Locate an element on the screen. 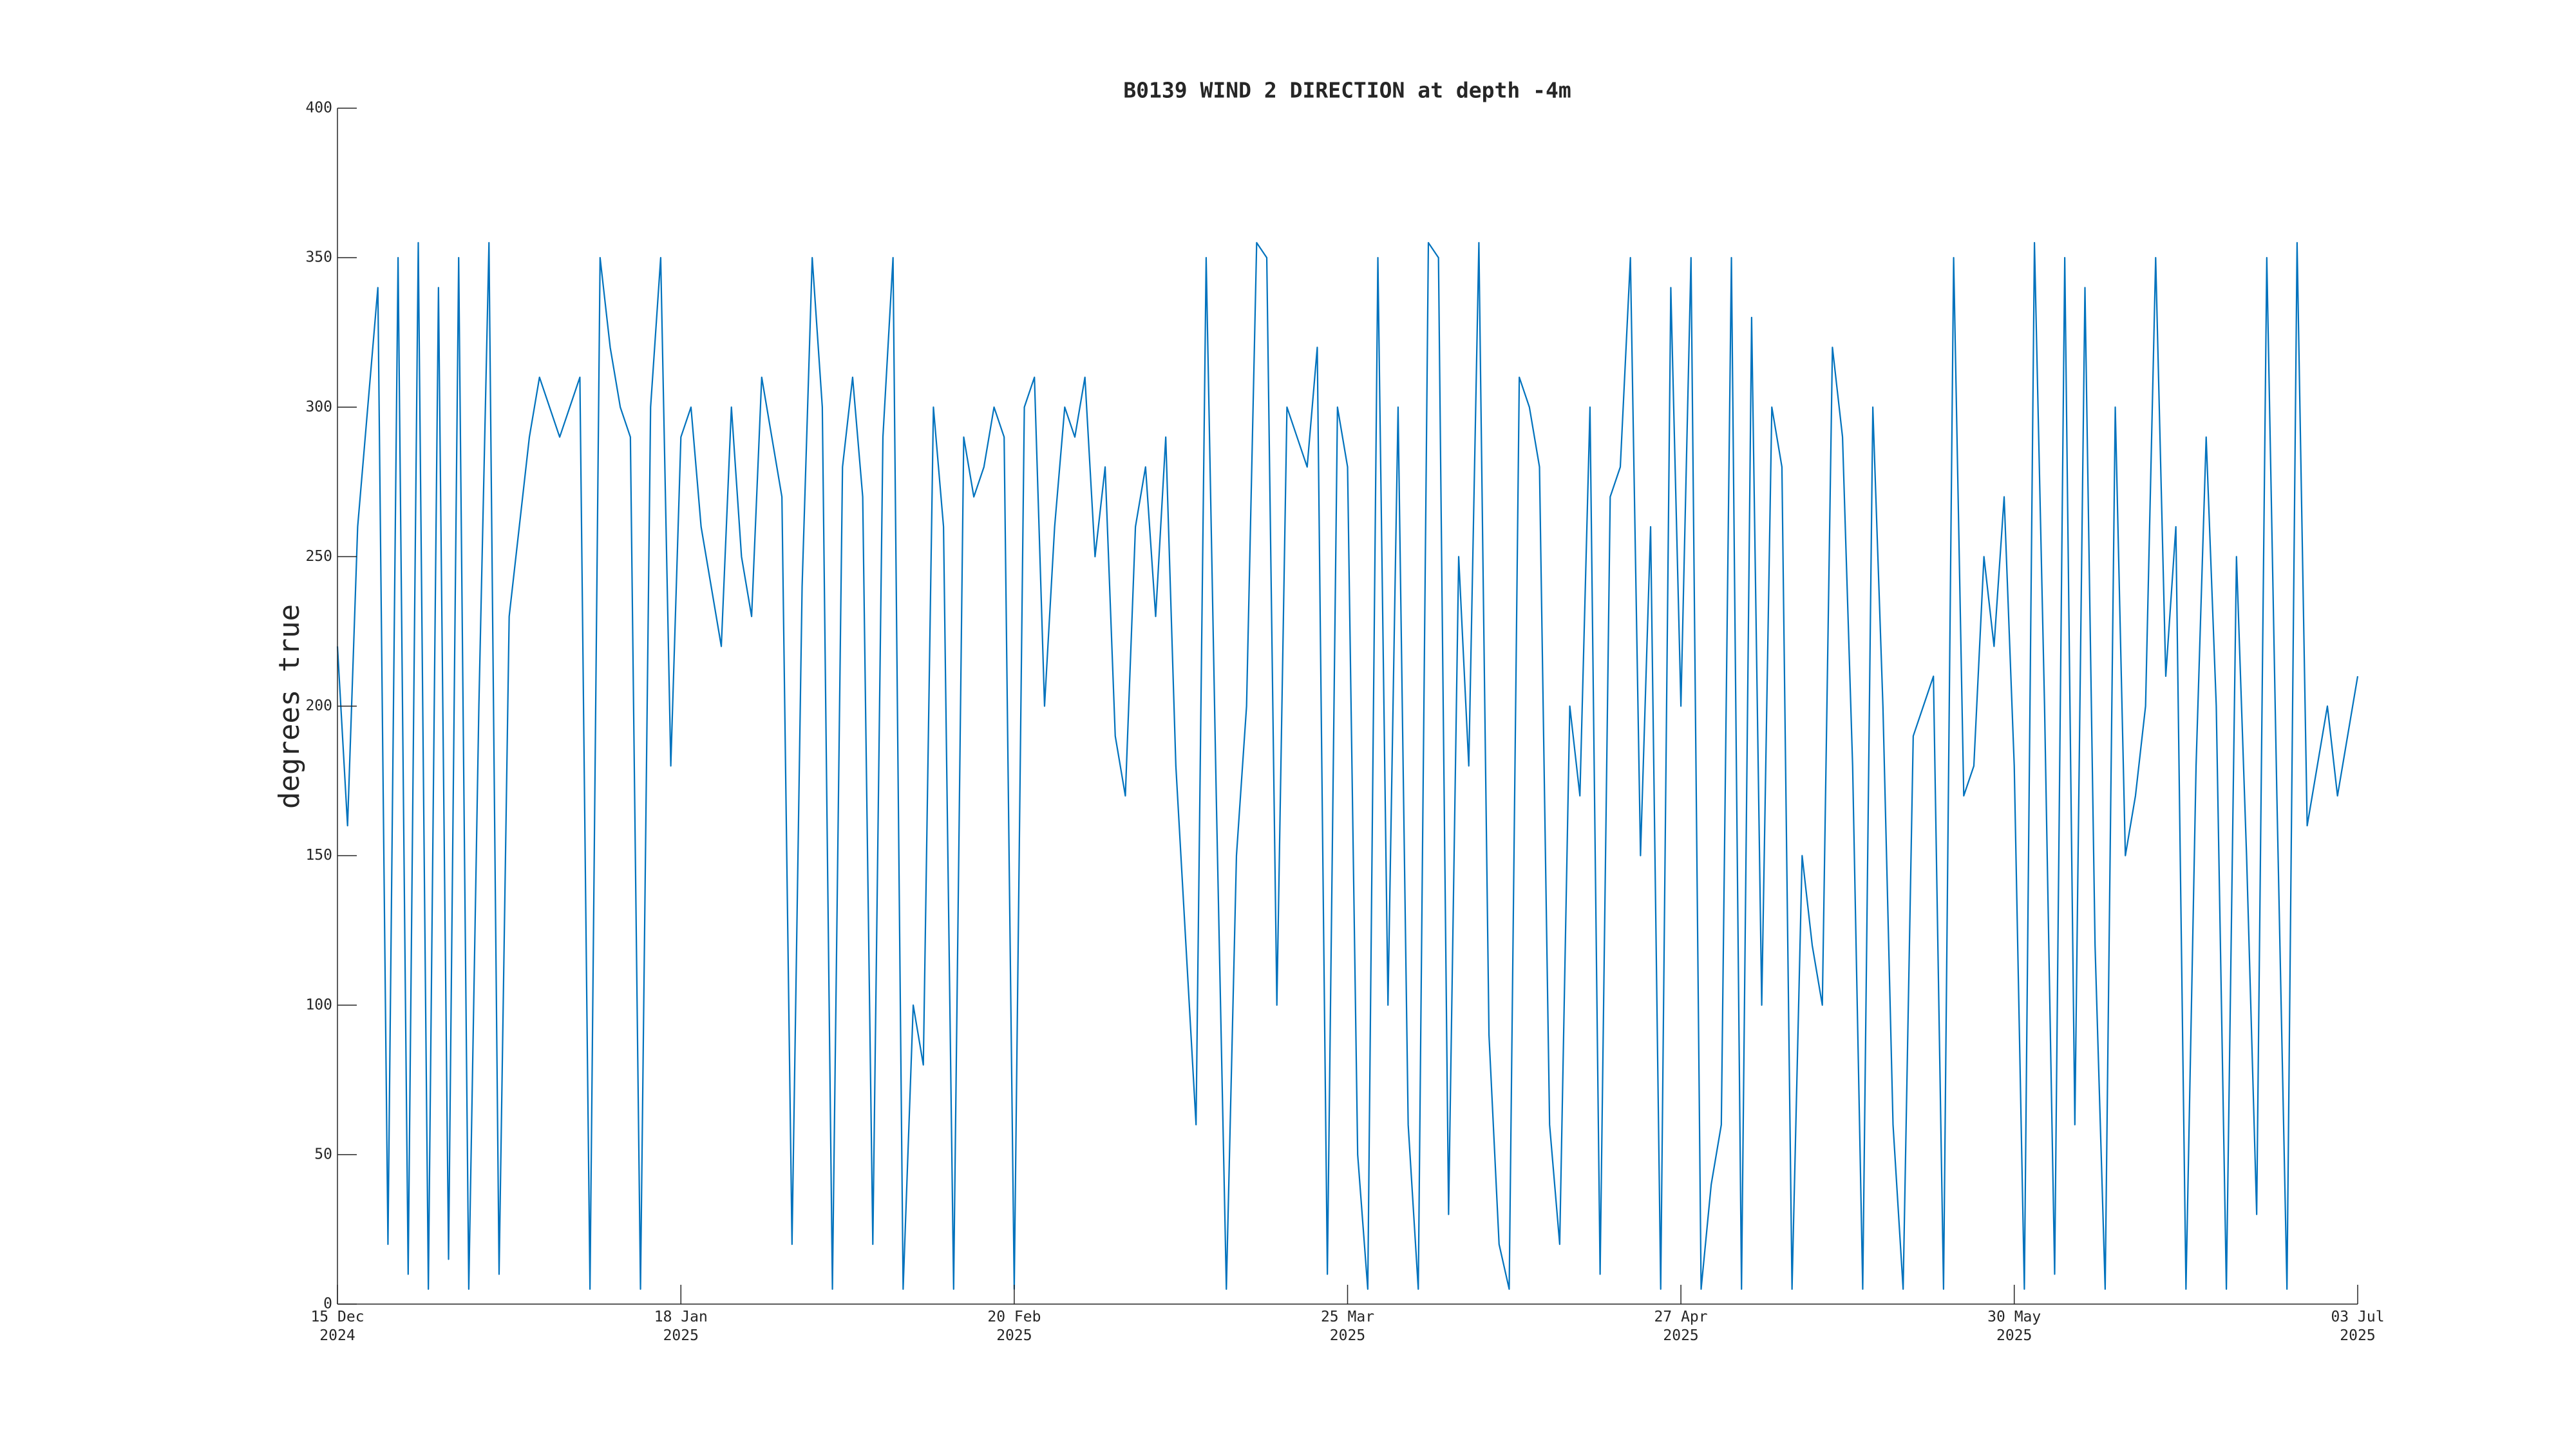  y-tick-label: 150 is located at coordinates (318, 855).